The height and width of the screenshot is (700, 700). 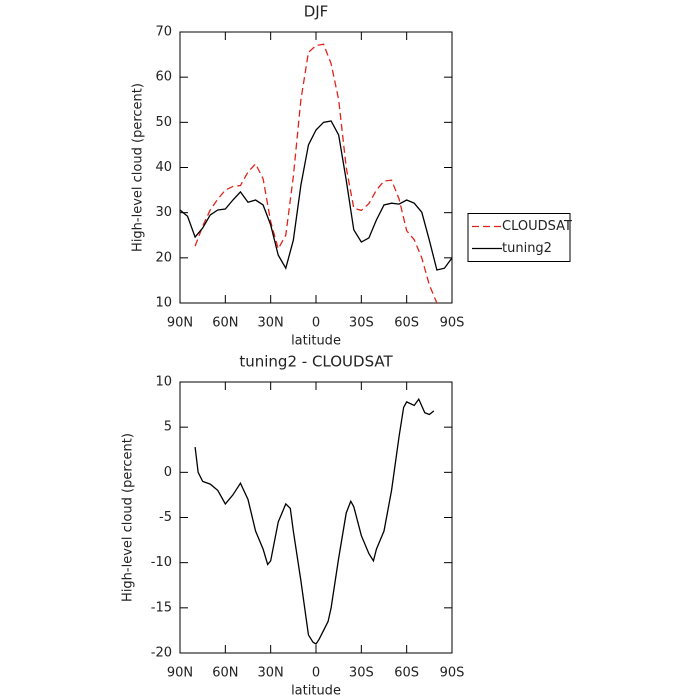 What do you see at coordinates (165, 517) in the screenshot?
I see `y-tick-label: -5` at bounding box center [165, 517].